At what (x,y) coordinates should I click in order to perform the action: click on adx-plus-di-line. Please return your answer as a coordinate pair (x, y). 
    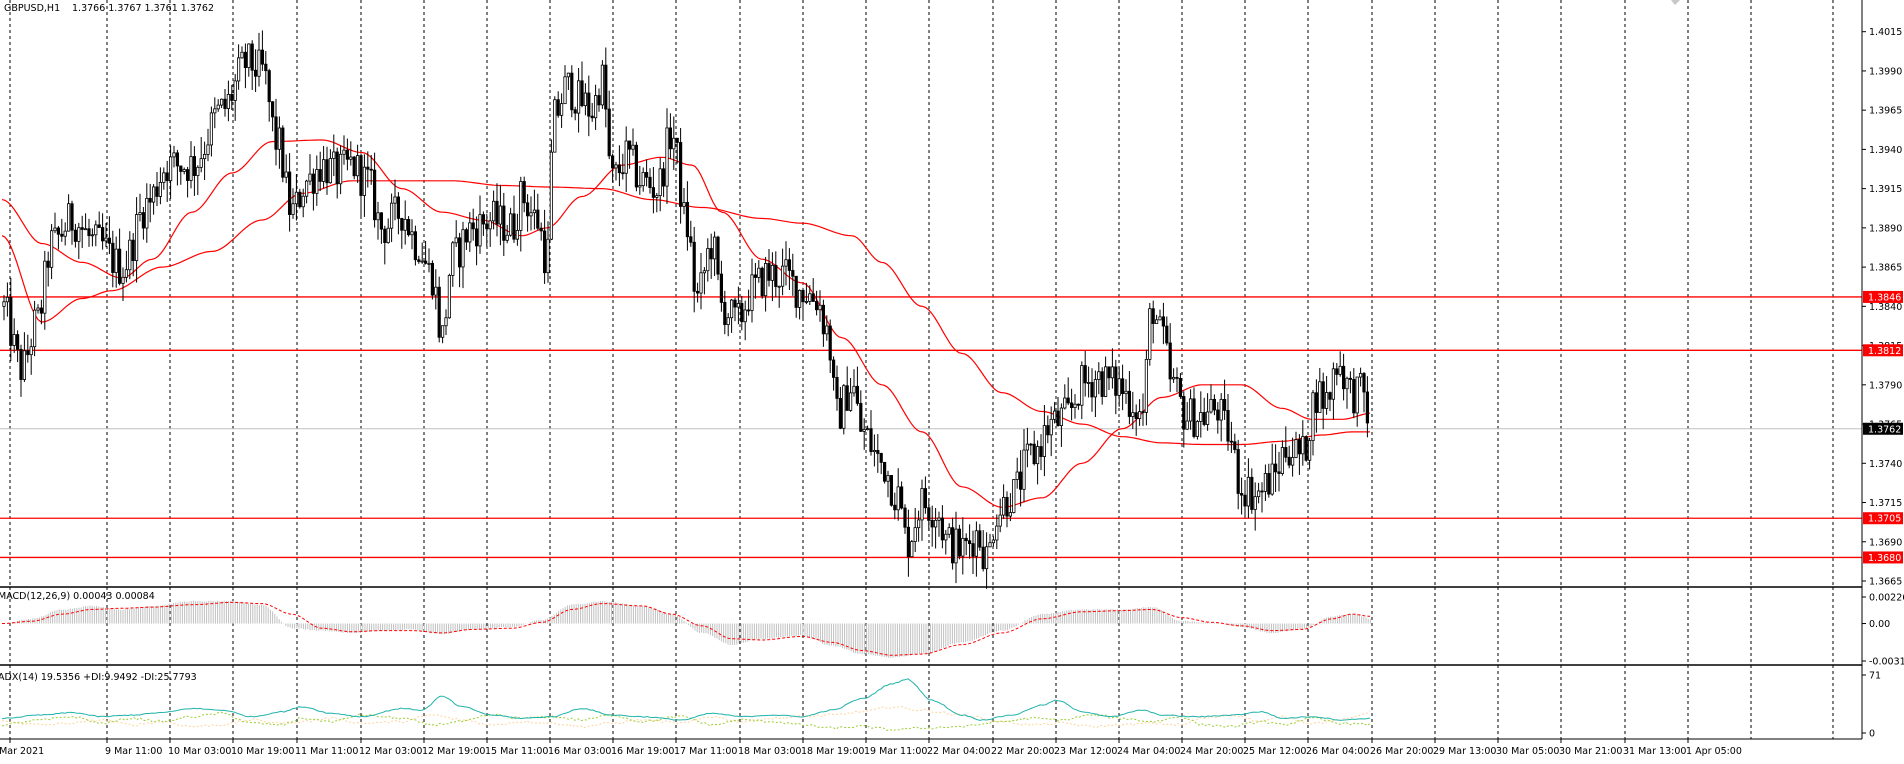
    Looking at the image, I should click on (686, 721).